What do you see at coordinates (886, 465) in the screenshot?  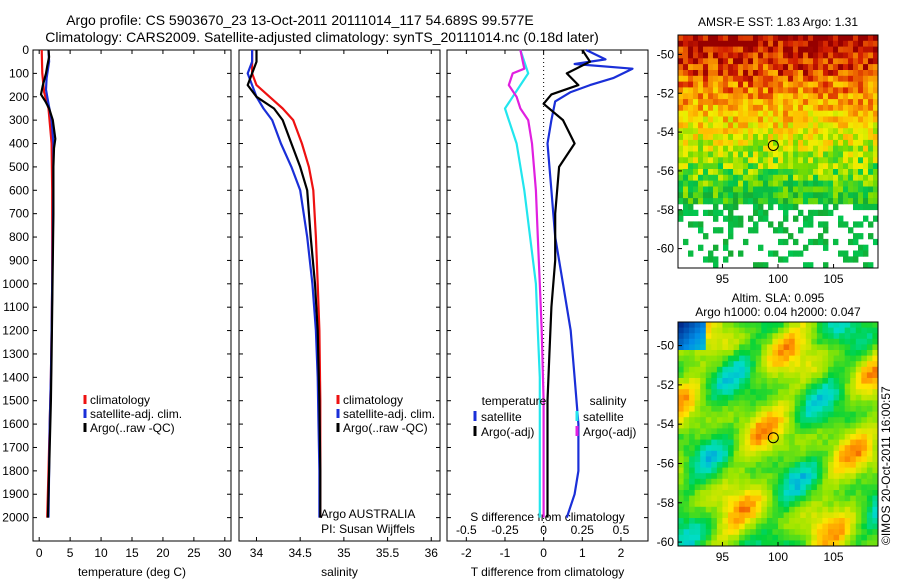 I see `imos-credit: ©IMOS 20-Oct-2011 16:00:57` at bounding box center [886, 465].